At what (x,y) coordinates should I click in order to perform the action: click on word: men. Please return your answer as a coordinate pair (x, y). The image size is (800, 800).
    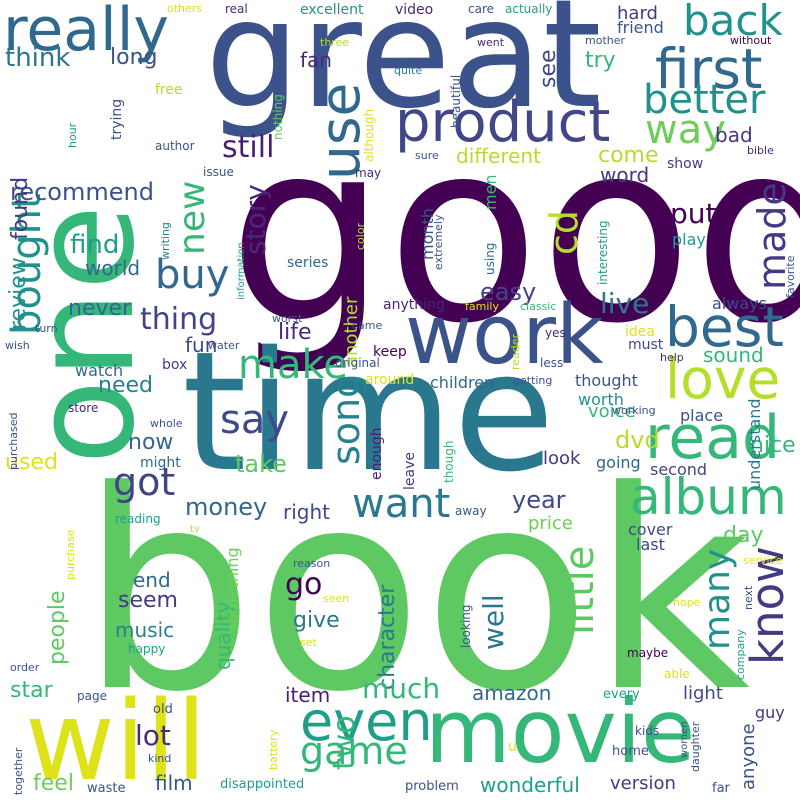
    Looking at the image, I should click on (490, 192).